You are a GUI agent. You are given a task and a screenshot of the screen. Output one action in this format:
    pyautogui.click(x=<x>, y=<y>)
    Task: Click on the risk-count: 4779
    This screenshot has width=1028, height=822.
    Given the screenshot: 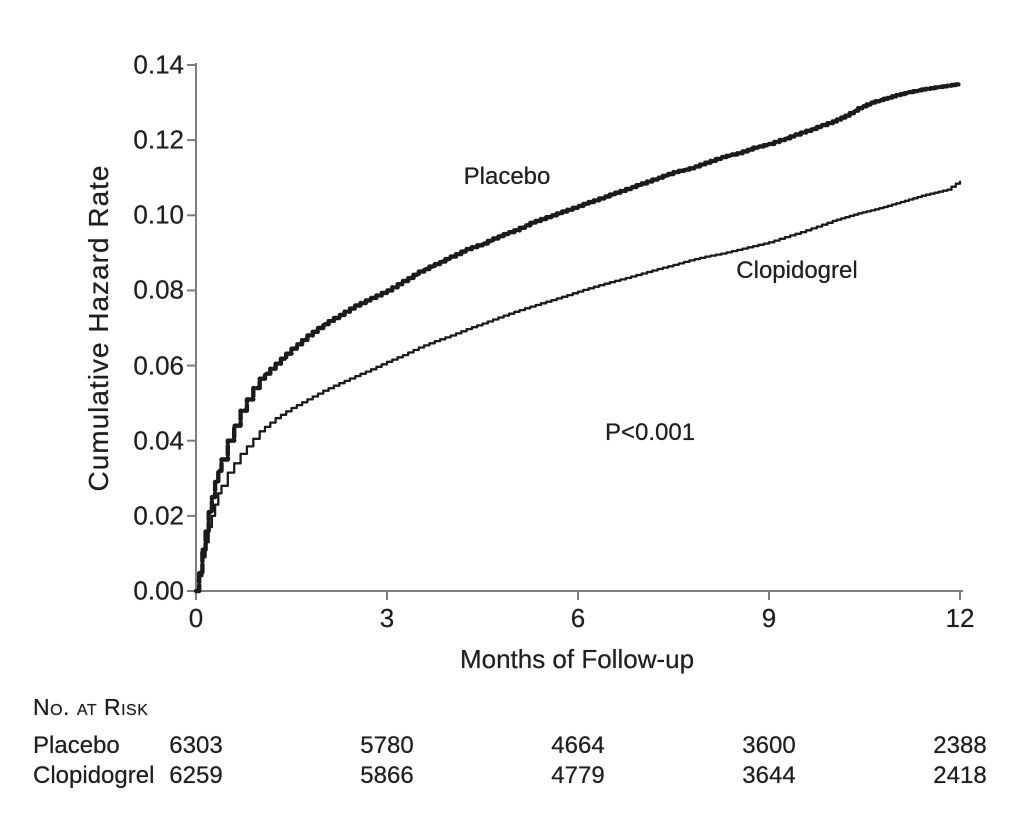 What is the action you would take?
    pyautogui.click(x=578, y=775)
    